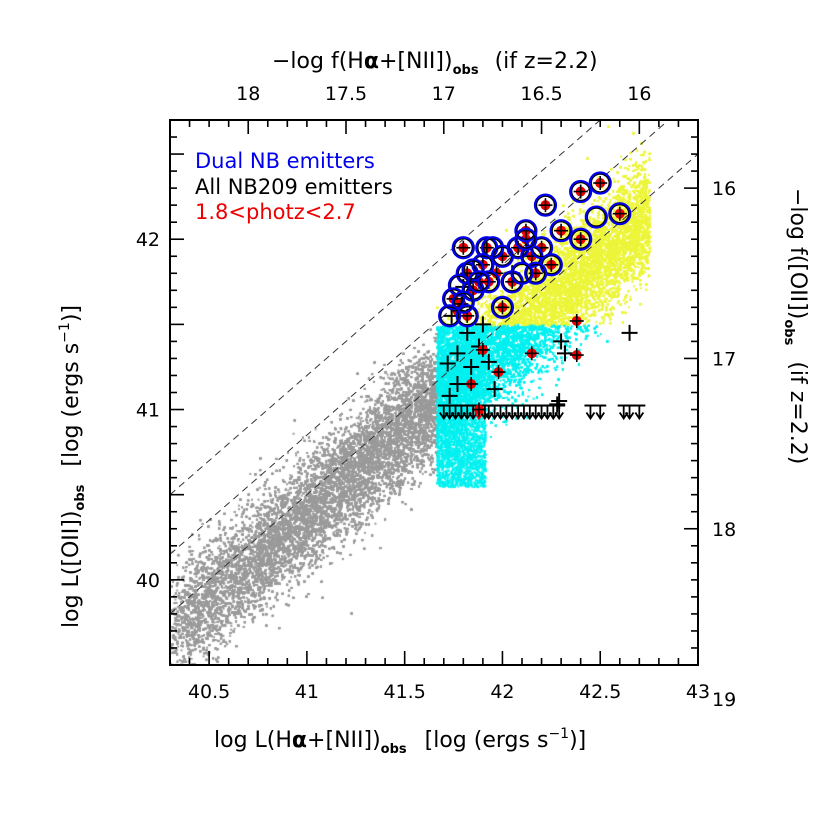 The height and width of the screenshot is (830, 830). I want to click on x-axis-label: log L(Hα+[NII])obs [log (ergs s−1)], so click(400, 741).